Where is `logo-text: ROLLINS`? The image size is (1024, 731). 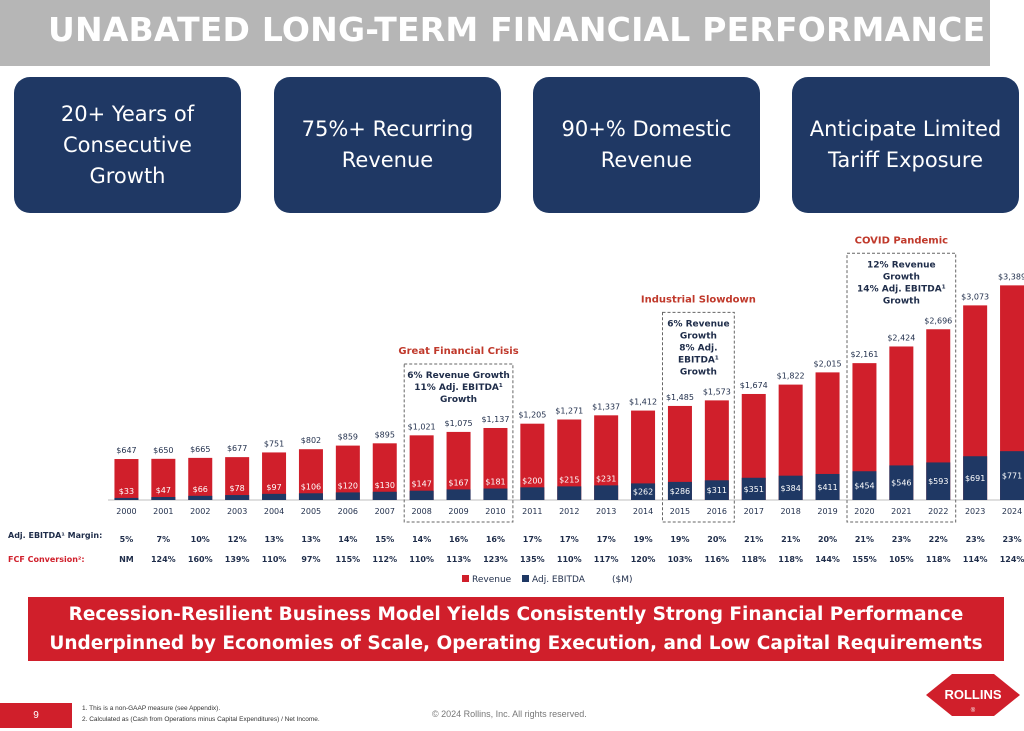 logo-text: ROLLINS is located at coordinates (972, 694).